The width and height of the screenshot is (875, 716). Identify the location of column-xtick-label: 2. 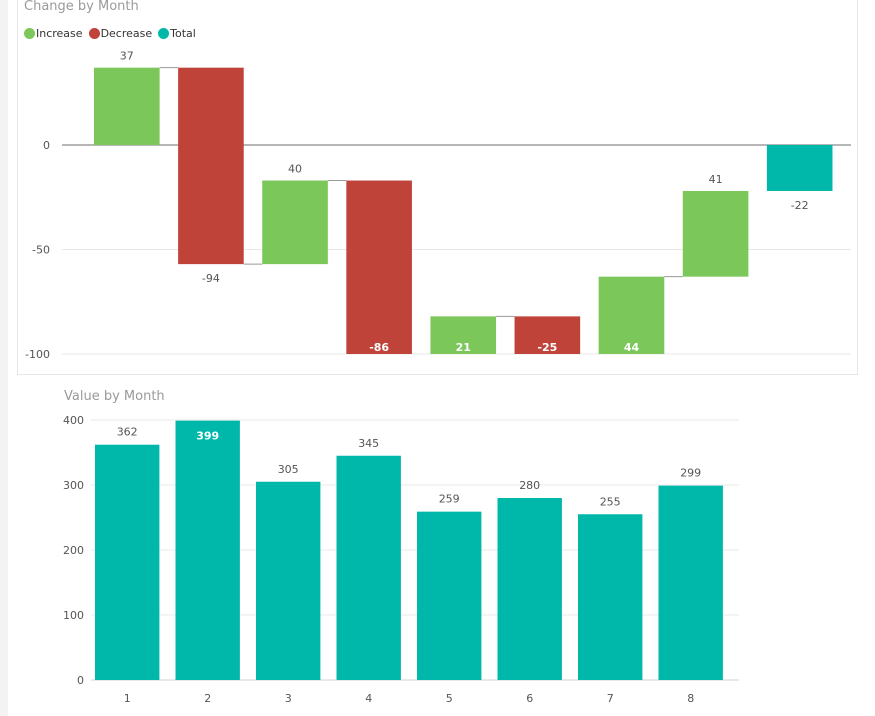
(207, 698).